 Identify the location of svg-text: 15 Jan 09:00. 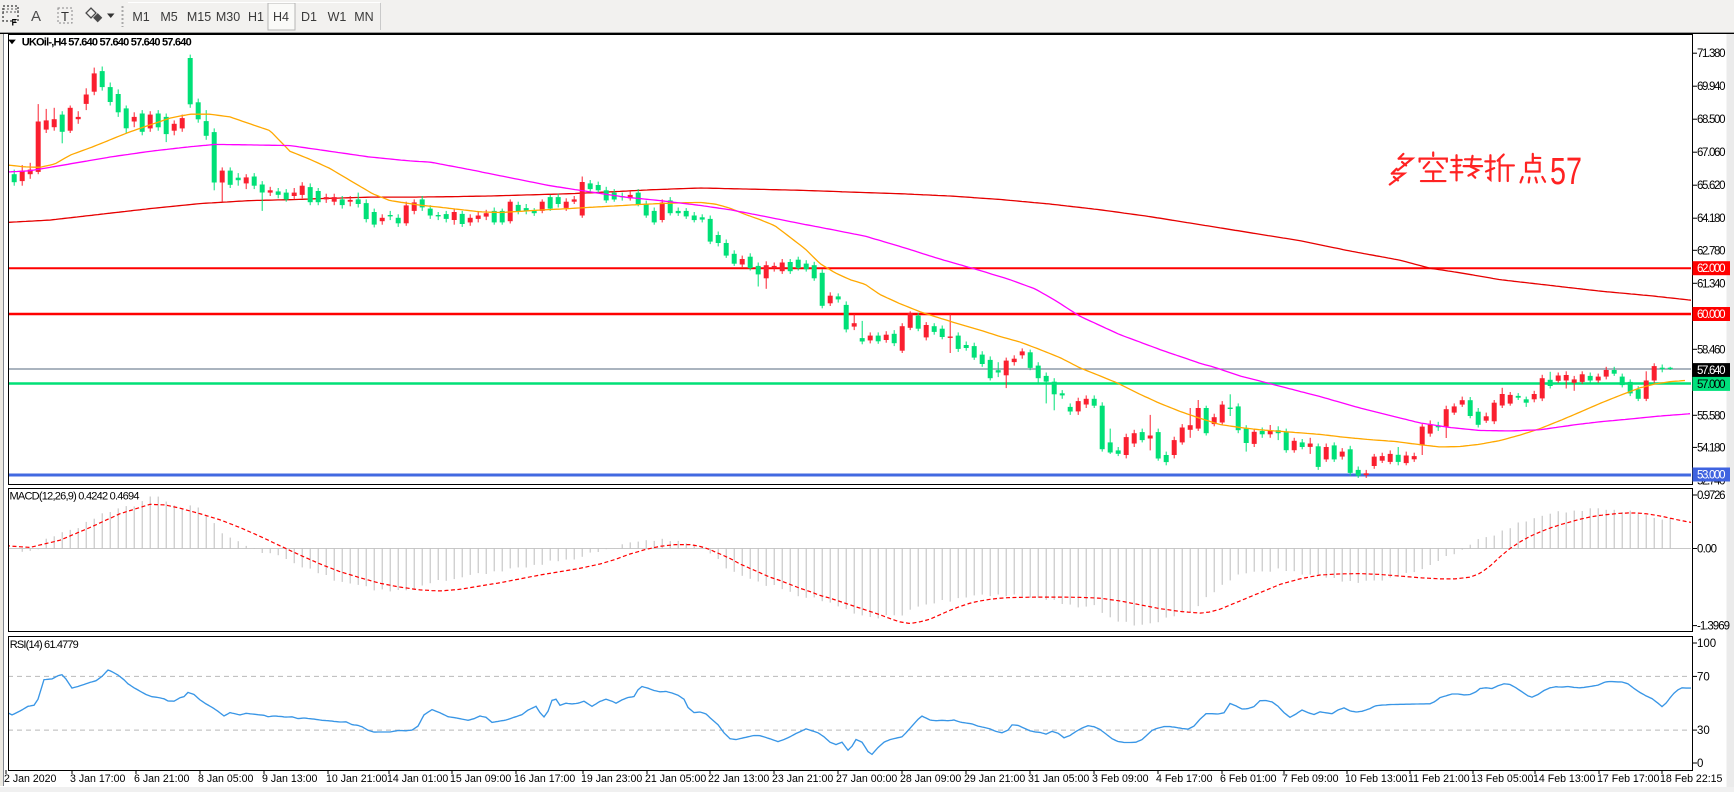
(480, 779).